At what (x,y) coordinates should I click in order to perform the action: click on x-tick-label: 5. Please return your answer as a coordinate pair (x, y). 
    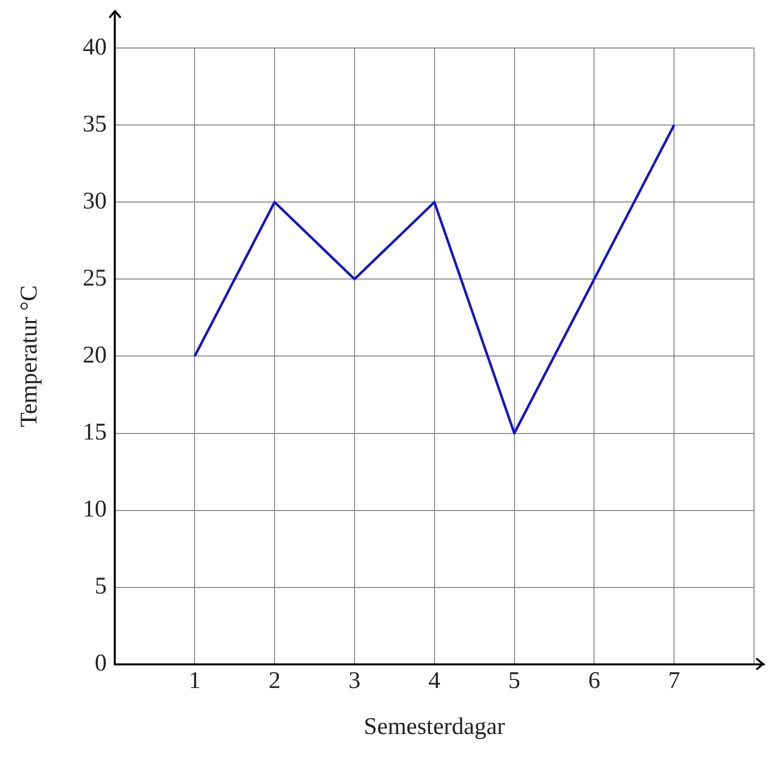
    Looking at the image, I should click on (514, 681).